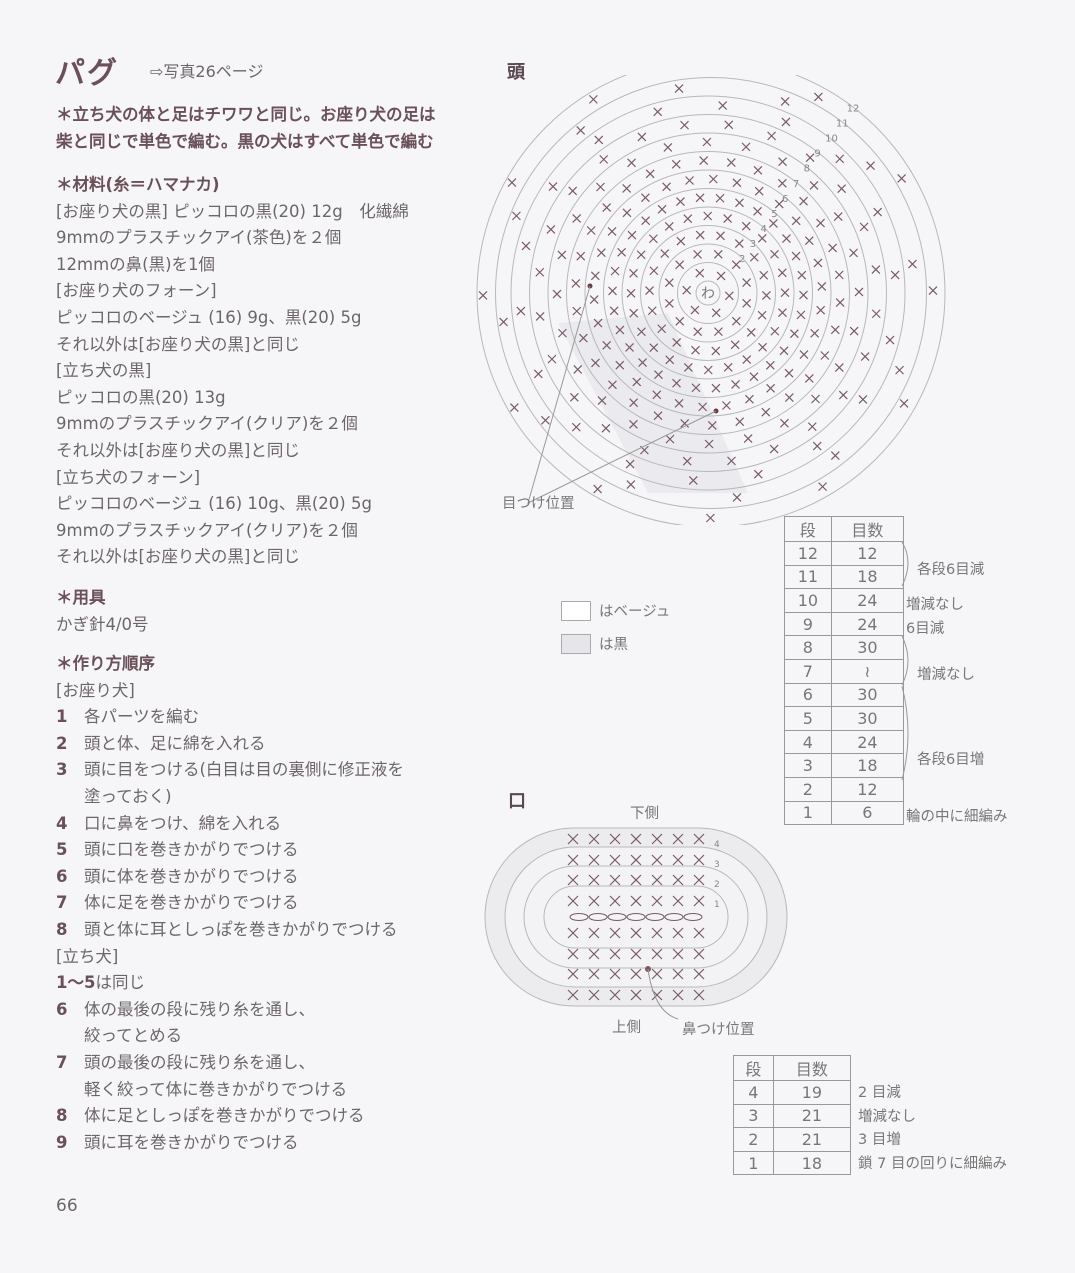 Image resolution: width=1075 pixels, height=1273 pixels. What do you see at coordinates (216, 1089) in the screenshot?
I see `step-text-cont: 軽く絞って体に巻きかがりでつける` at bounding box center [216, 1089].